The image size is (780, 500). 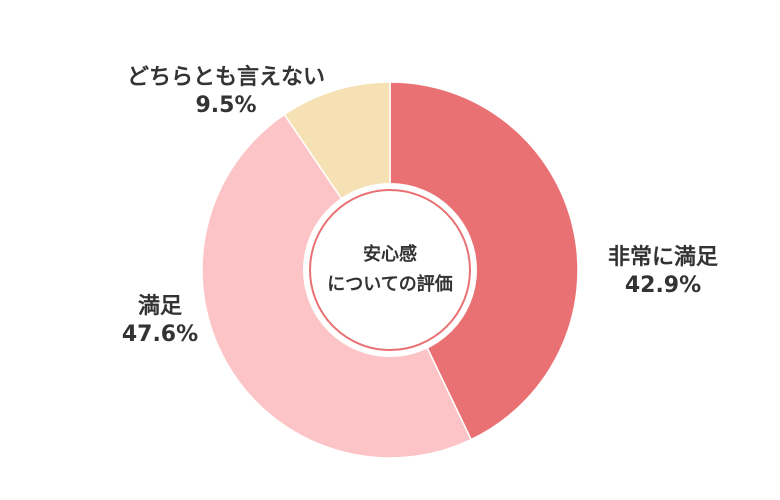 I want to click on slice-label-name: どちらとも言えない, so click(x=225, y=77).